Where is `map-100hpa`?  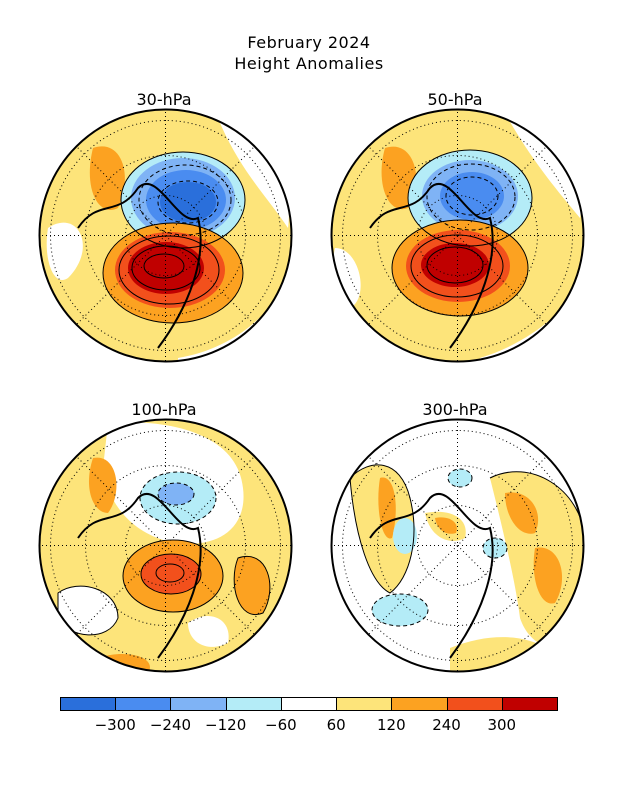
map-100hpa is located at coordinates (165, 545).